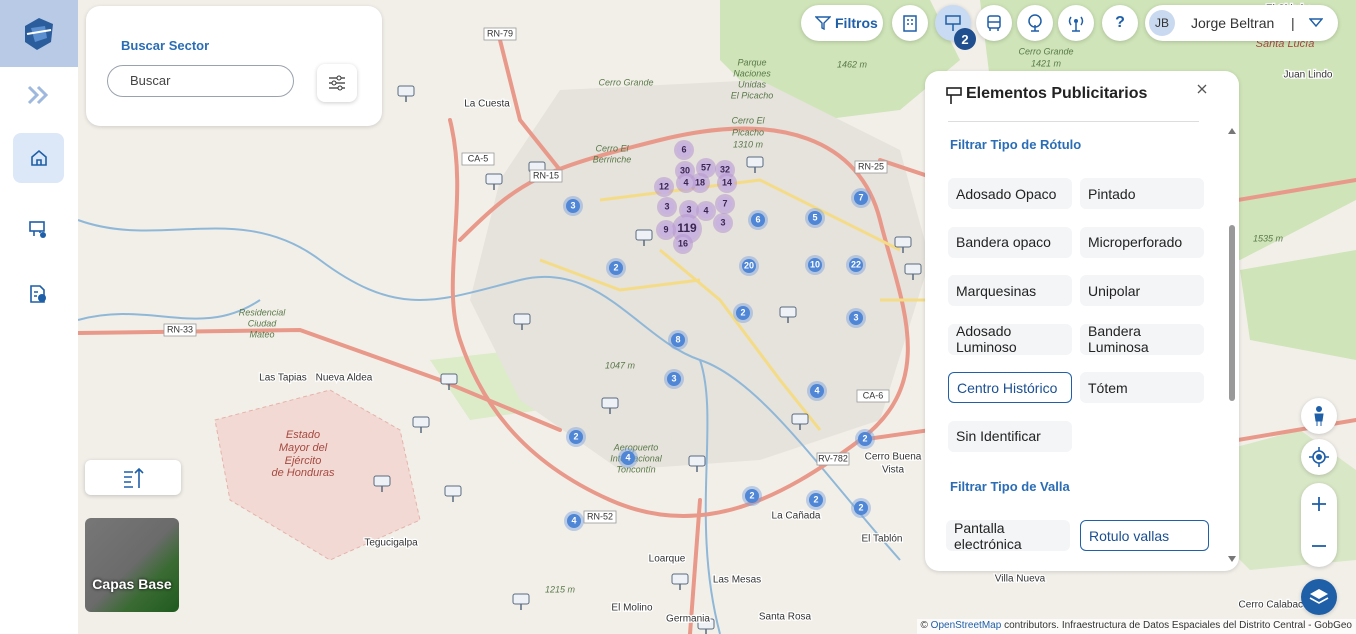 This screenshot has height=634, width=1356. I want to click on filter-option: Pintado, so click(1142, 193).